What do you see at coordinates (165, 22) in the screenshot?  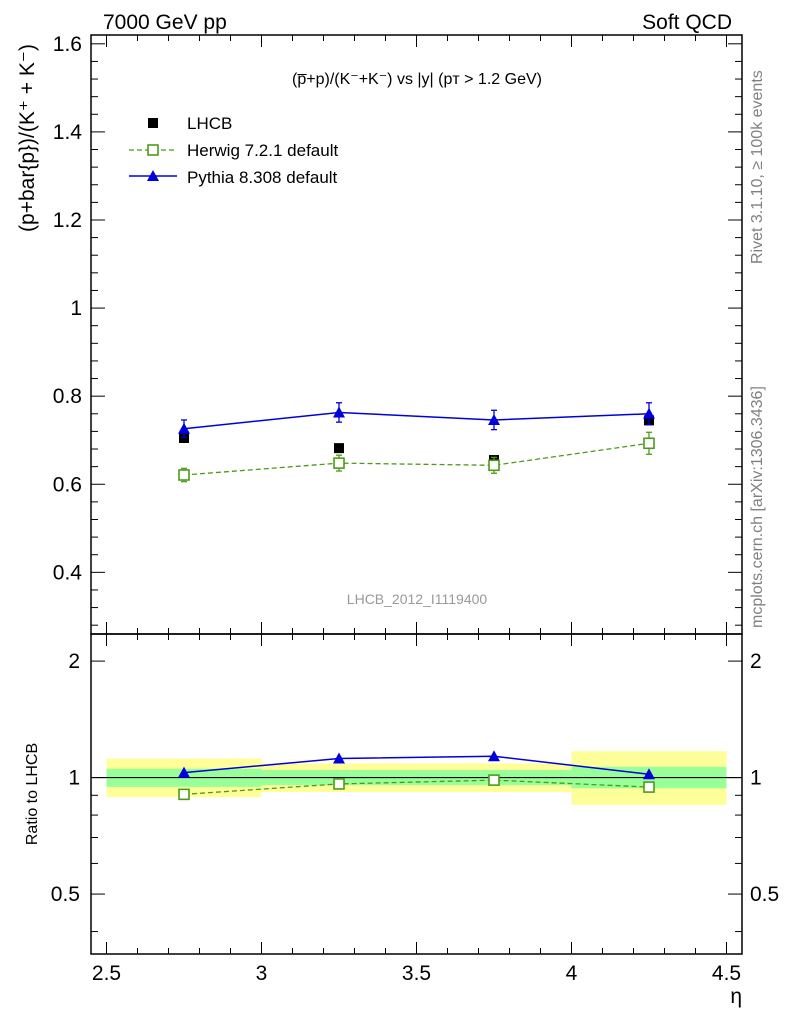 I see `header-left: 7000 GeV pp` at bounding box center [165, 22].